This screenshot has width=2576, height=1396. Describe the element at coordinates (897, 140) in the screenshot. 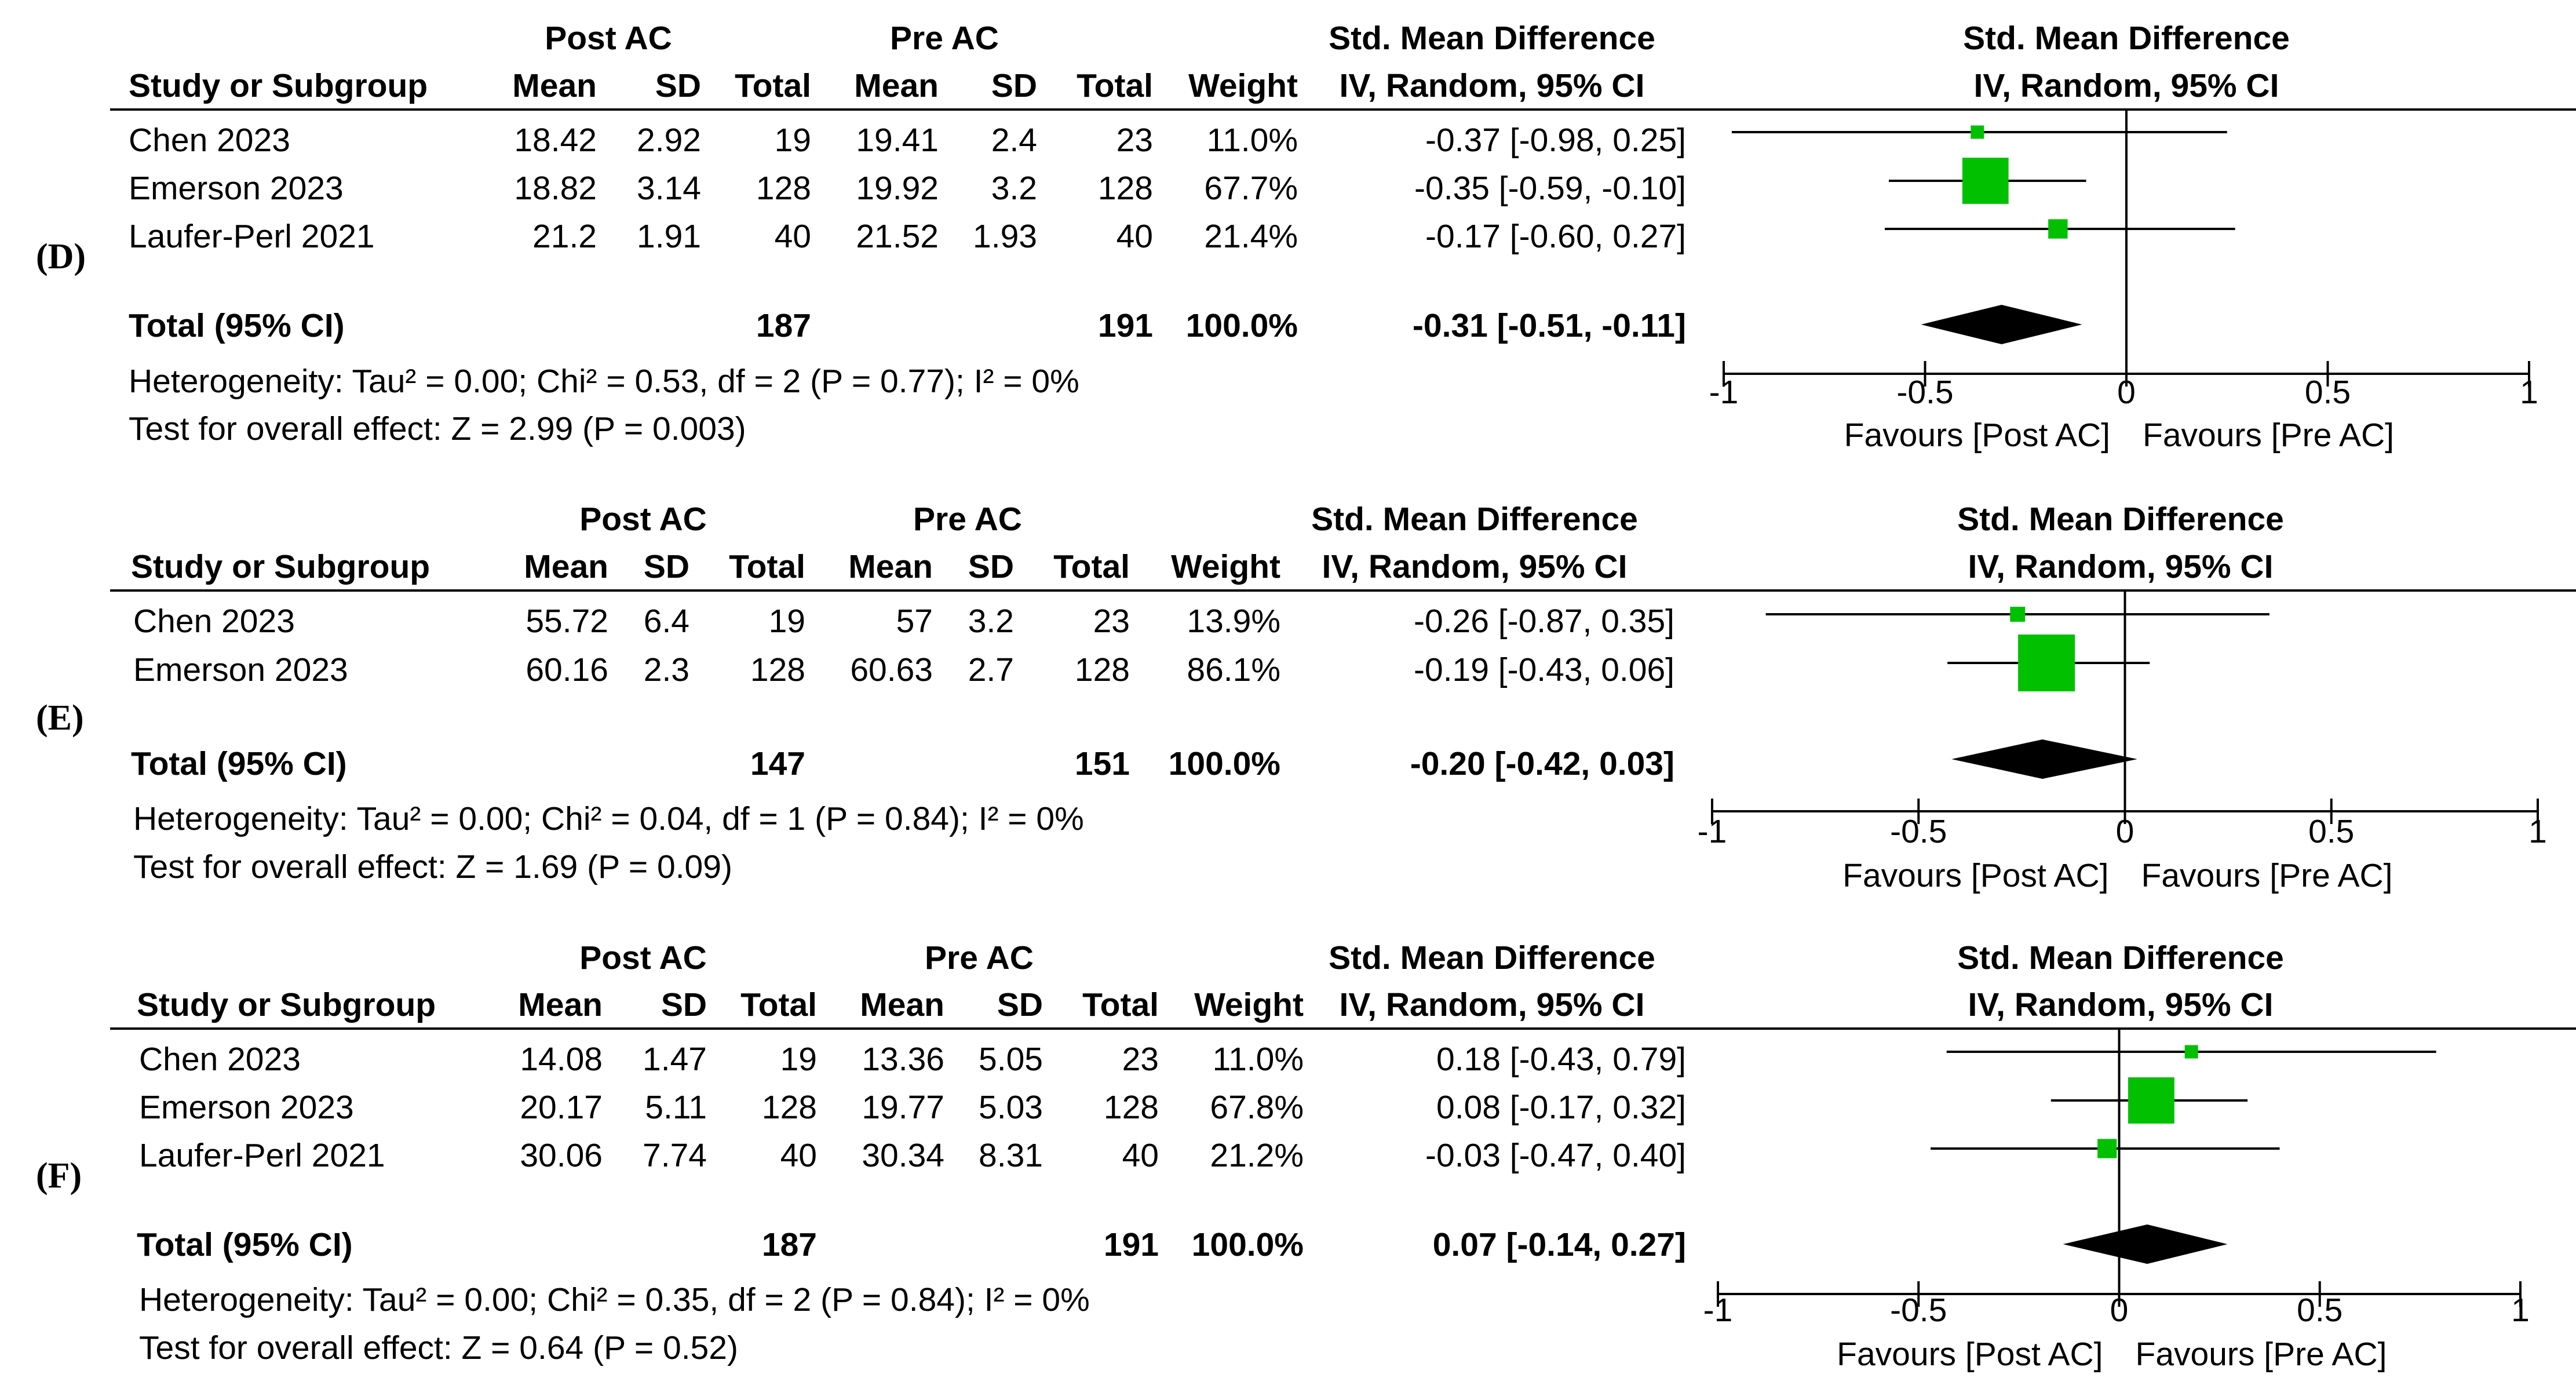

I see `mean-2: 19.41` at that location.